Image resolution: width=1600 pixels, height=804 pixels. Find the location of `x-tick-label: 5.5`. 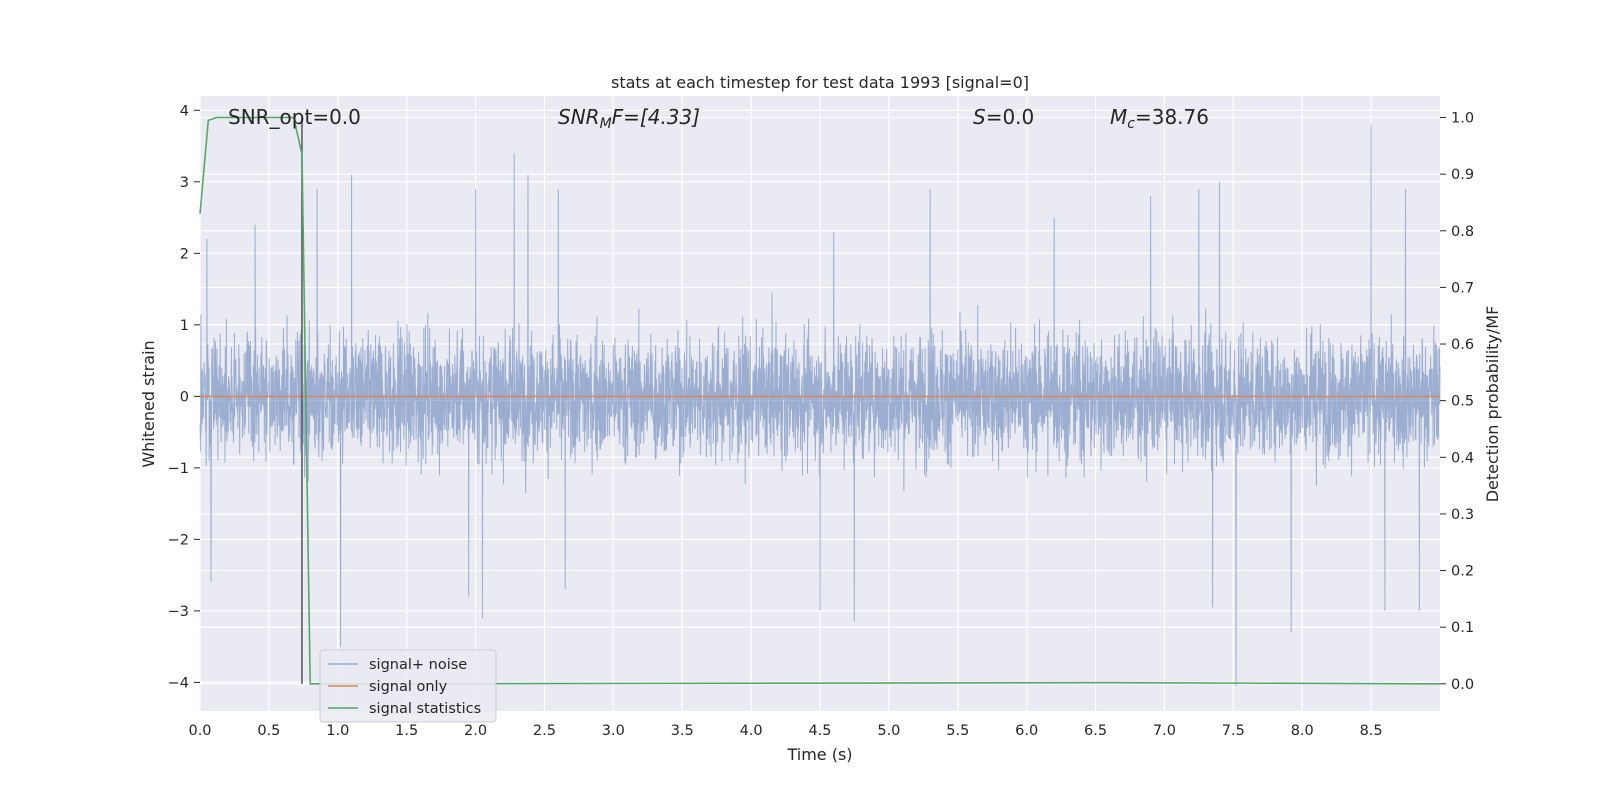

x-tick-label: 5.5 is located at coordinates (957, 731).